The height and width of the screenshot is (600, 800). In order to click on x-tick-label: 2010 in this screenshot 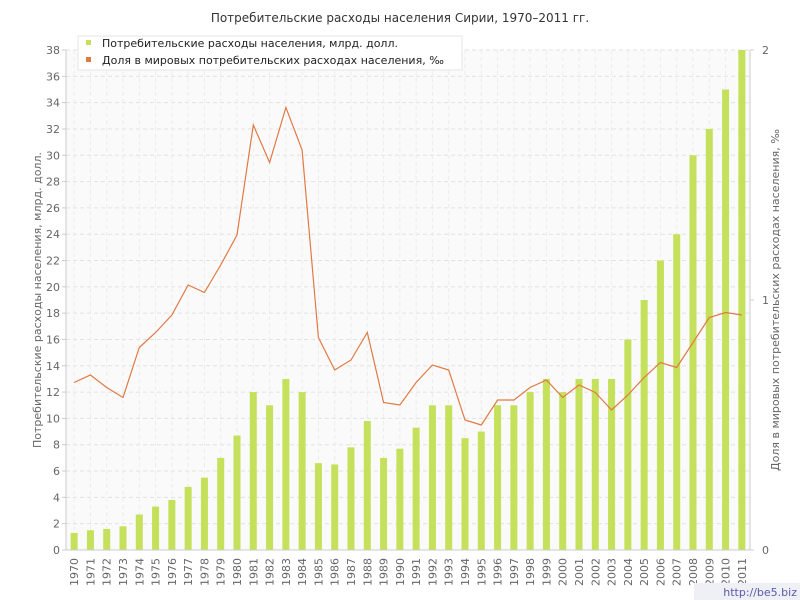, I will do `click(726, 572)`.